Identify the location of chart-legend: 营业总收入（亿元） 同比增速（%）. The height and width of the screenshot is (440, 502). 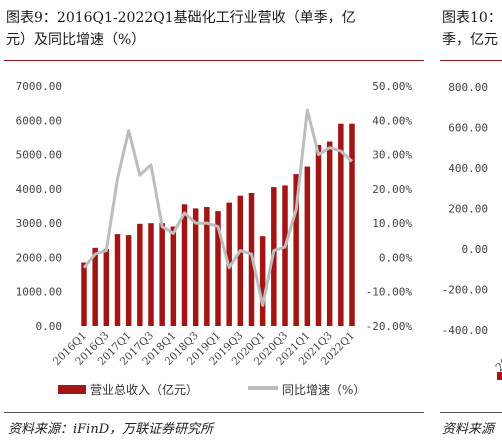
(211, 389).